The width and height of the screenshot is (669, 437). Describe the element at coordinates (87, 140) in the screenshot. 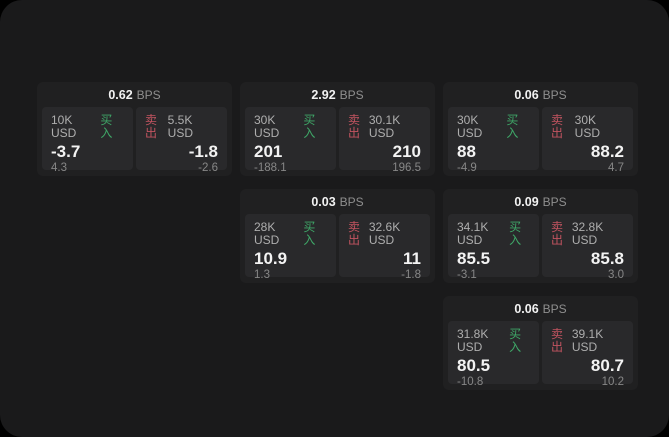

I see `buy-panel: 10K USD 买入 -3.7 4.3` at that location.